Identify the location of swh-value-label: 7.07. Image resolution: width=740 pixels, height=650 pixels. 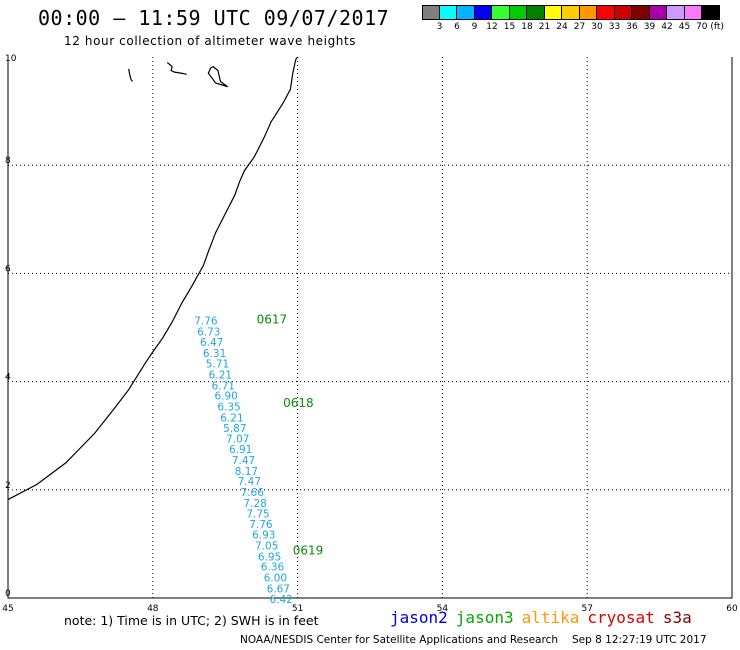
(237, 439).